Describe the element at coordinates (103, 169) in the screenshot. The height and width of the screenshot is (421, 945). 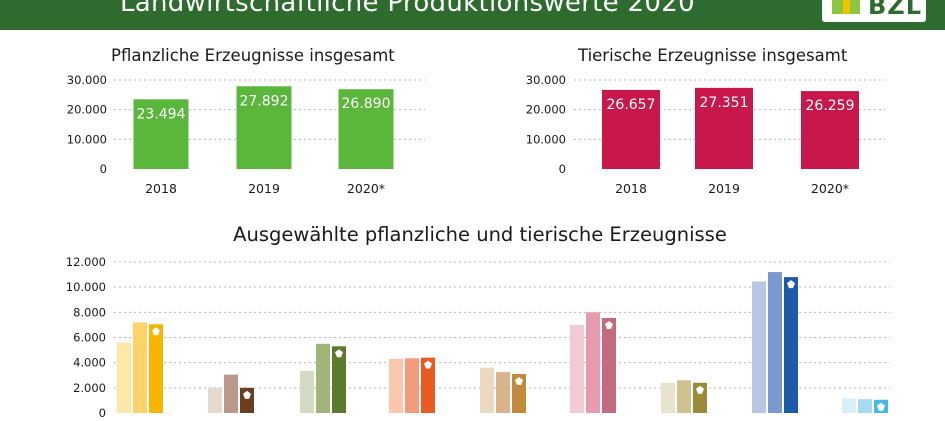
I see `plant-y-tick: 0` at that location.